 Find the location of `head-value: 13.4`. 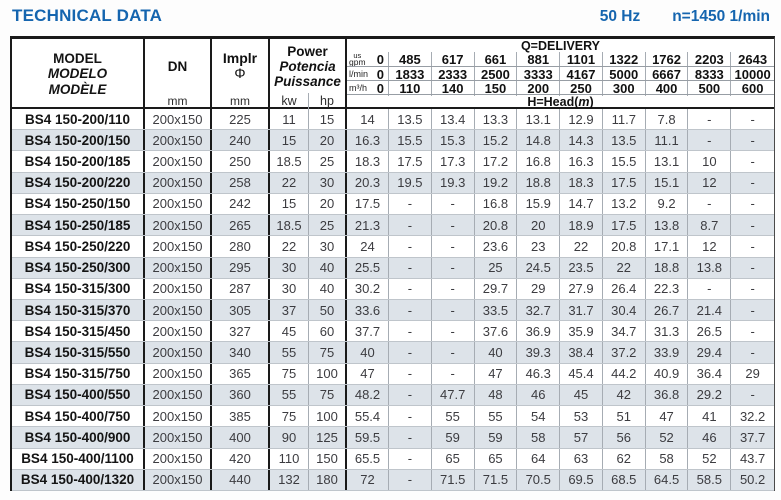

head-value: 13.4 is located at coordinates (453, 119).